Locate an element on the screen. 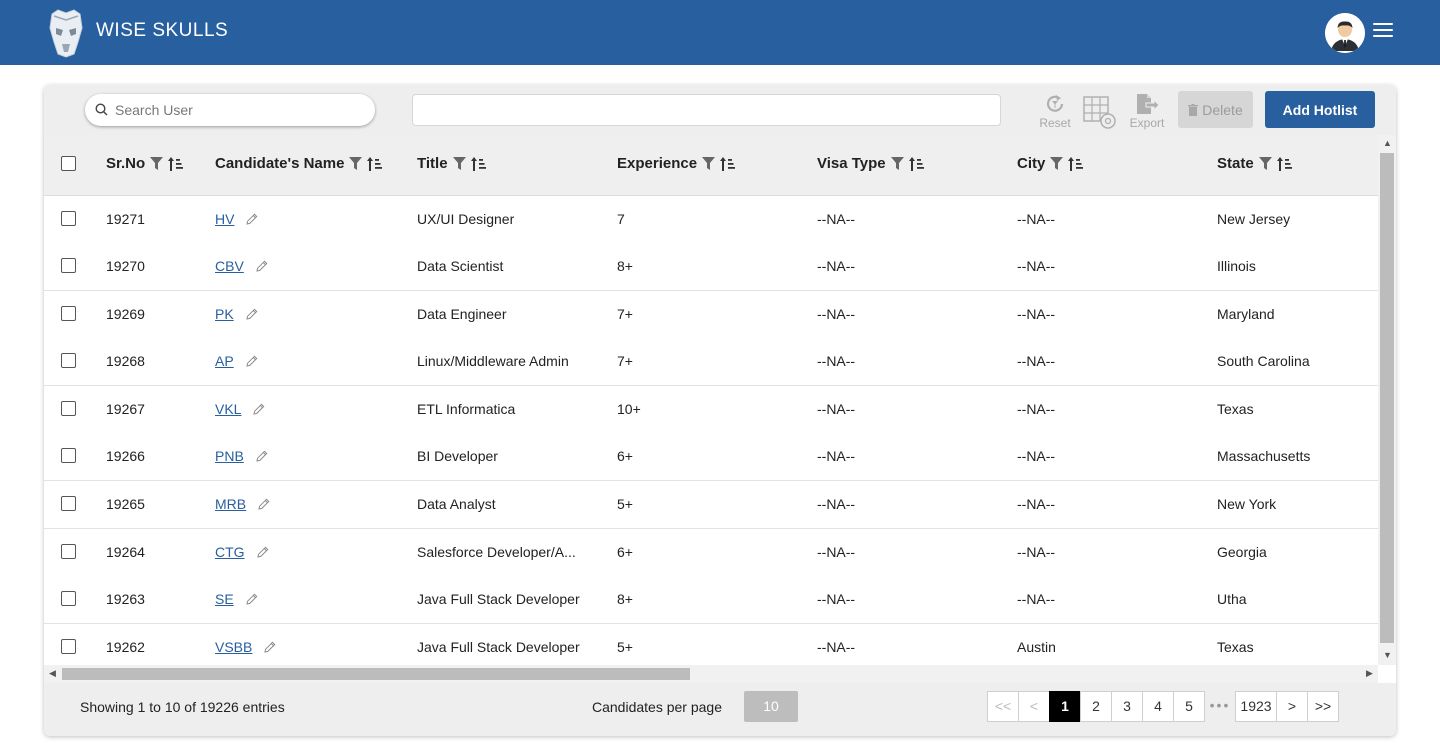  candidate-name-link: SE is located at coordinates (224, 599).